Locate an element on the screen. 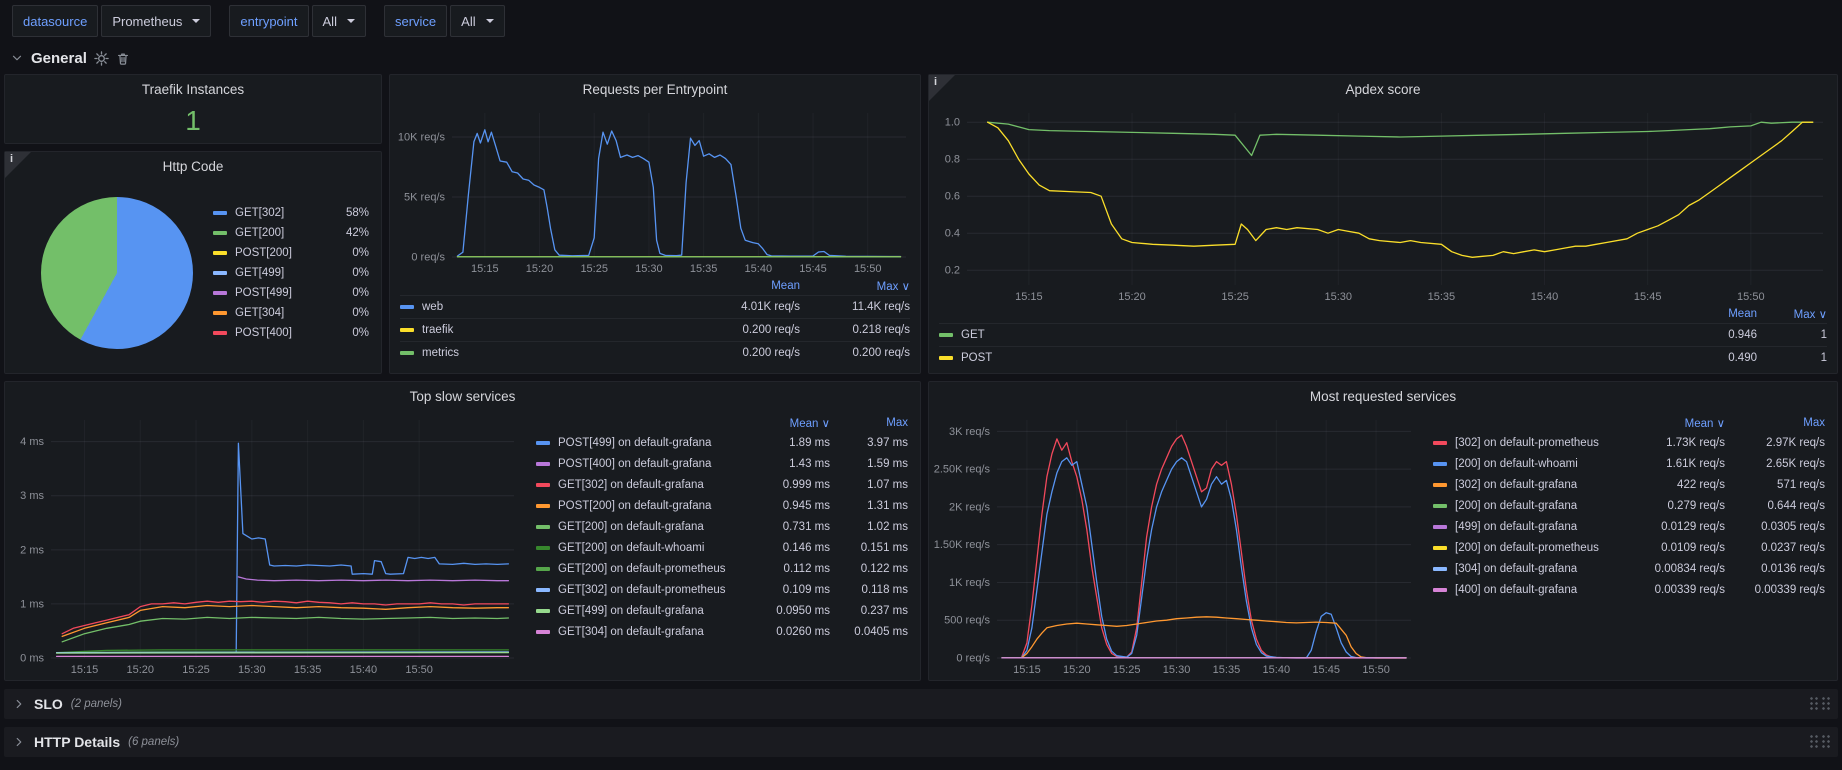  row-header-general: General is located at coordinates (921, 58).